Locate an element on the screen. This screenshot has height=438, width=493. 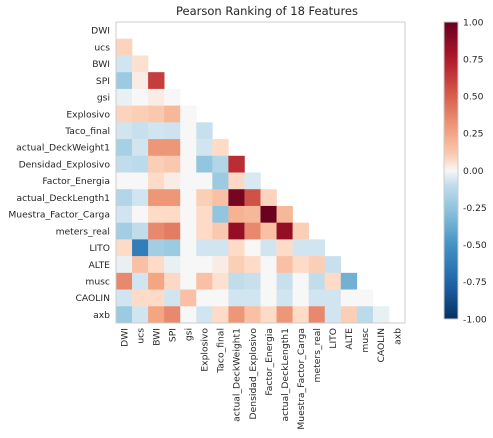
x-tick-label-DWI: DWI is located at coordinates (124, 337).